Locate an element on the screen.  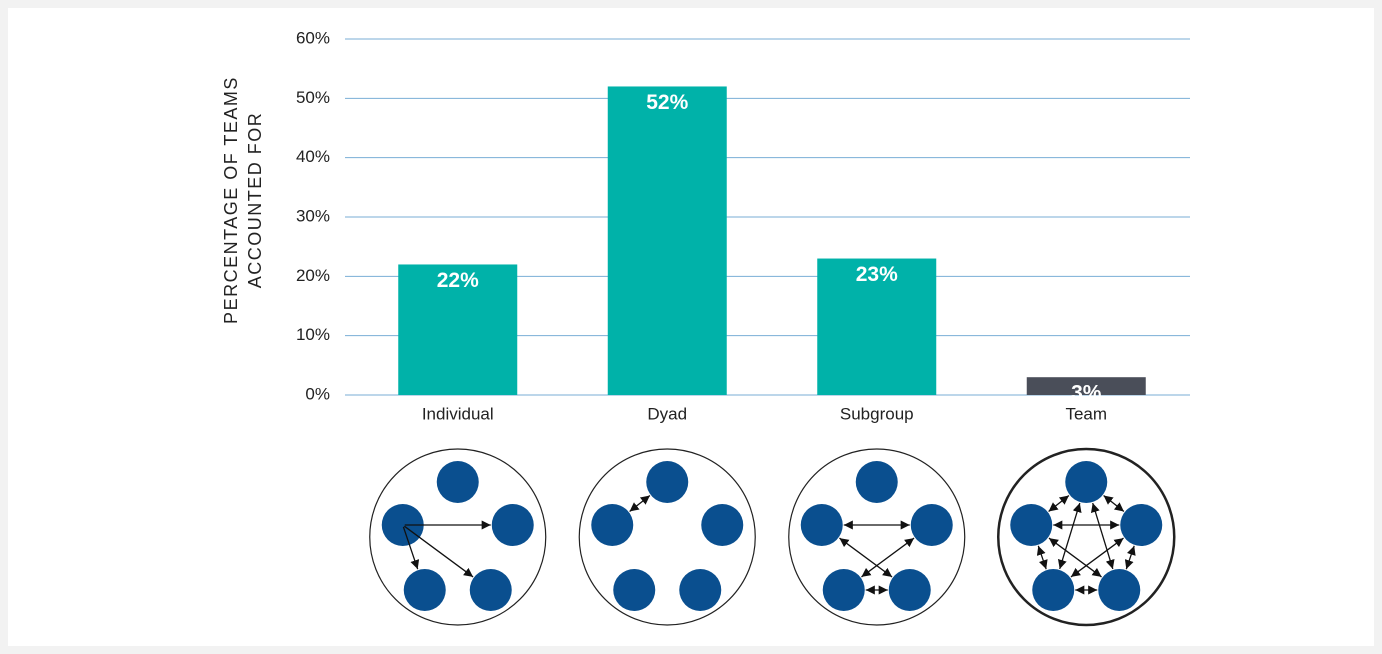
value-label: 3% is located at coordinates (1086, 393).